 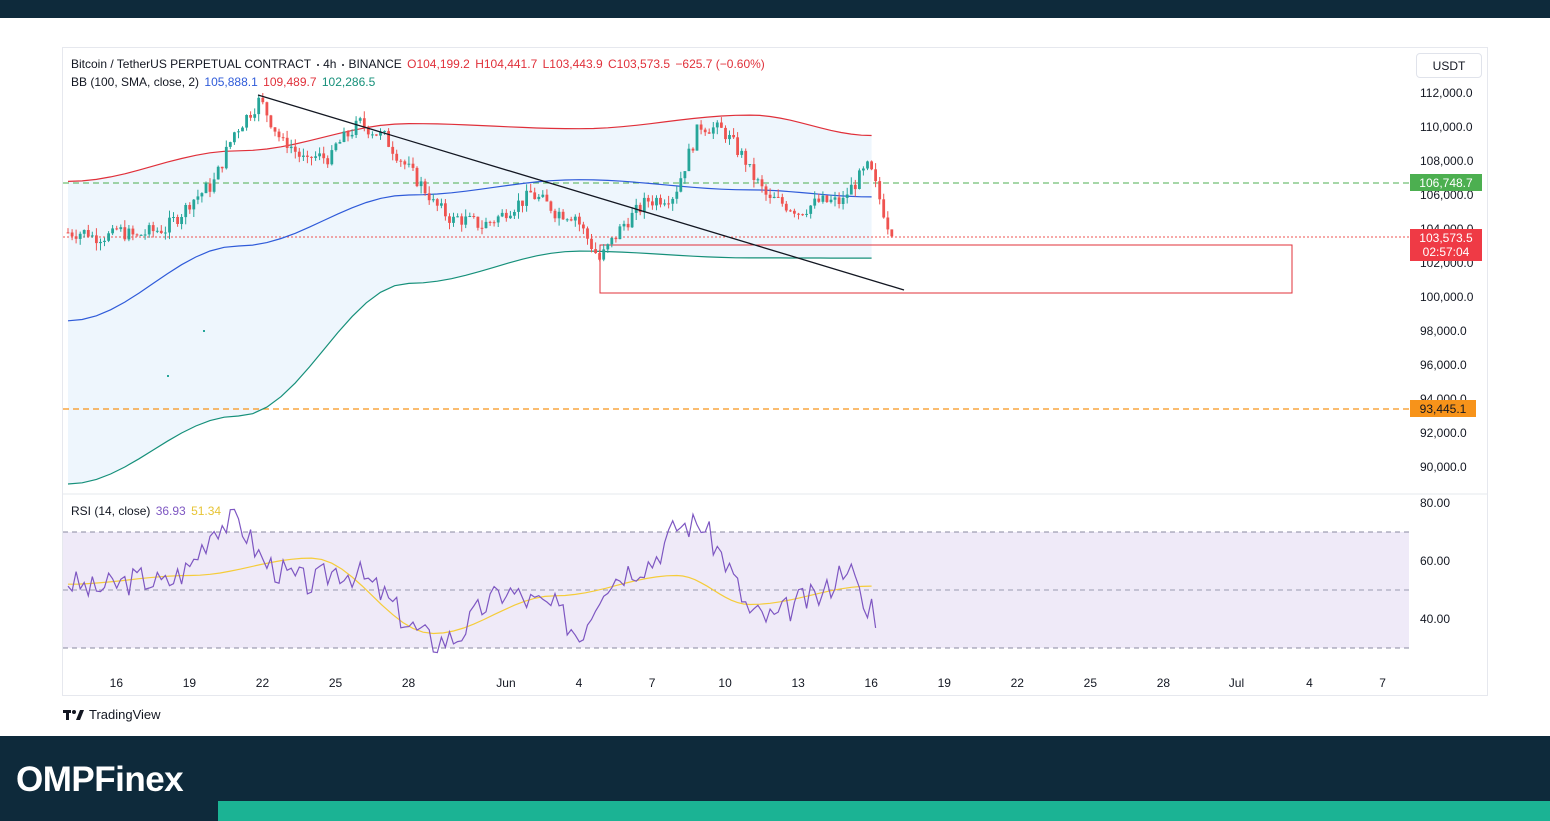 What do you see at coordinates (290, 82) in the screenshot?
I see `bb-upper-value: 109,489.7` at bounding box center [290, 82].